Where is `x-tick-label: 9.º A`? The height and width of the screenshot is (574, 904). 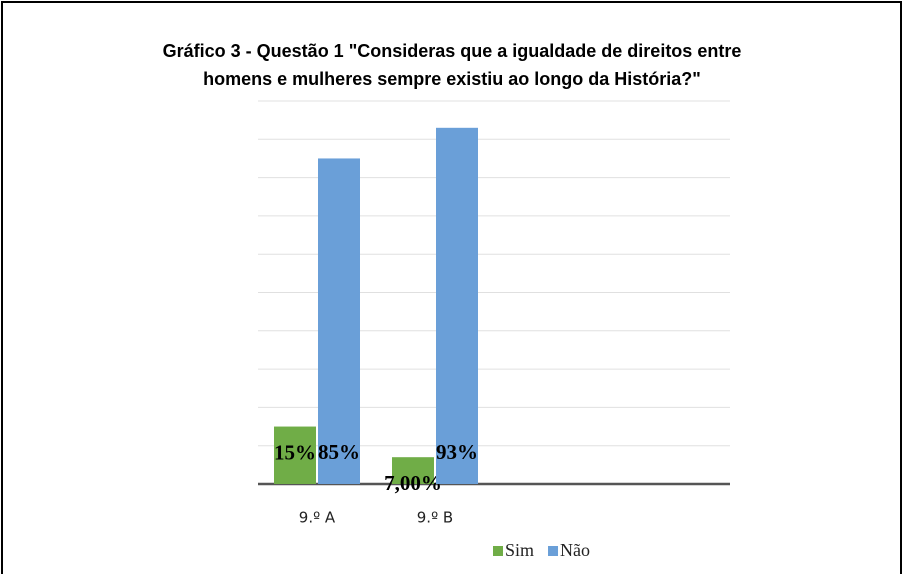 x-tick-label: 9.º A is located at coordinates (317, 518).